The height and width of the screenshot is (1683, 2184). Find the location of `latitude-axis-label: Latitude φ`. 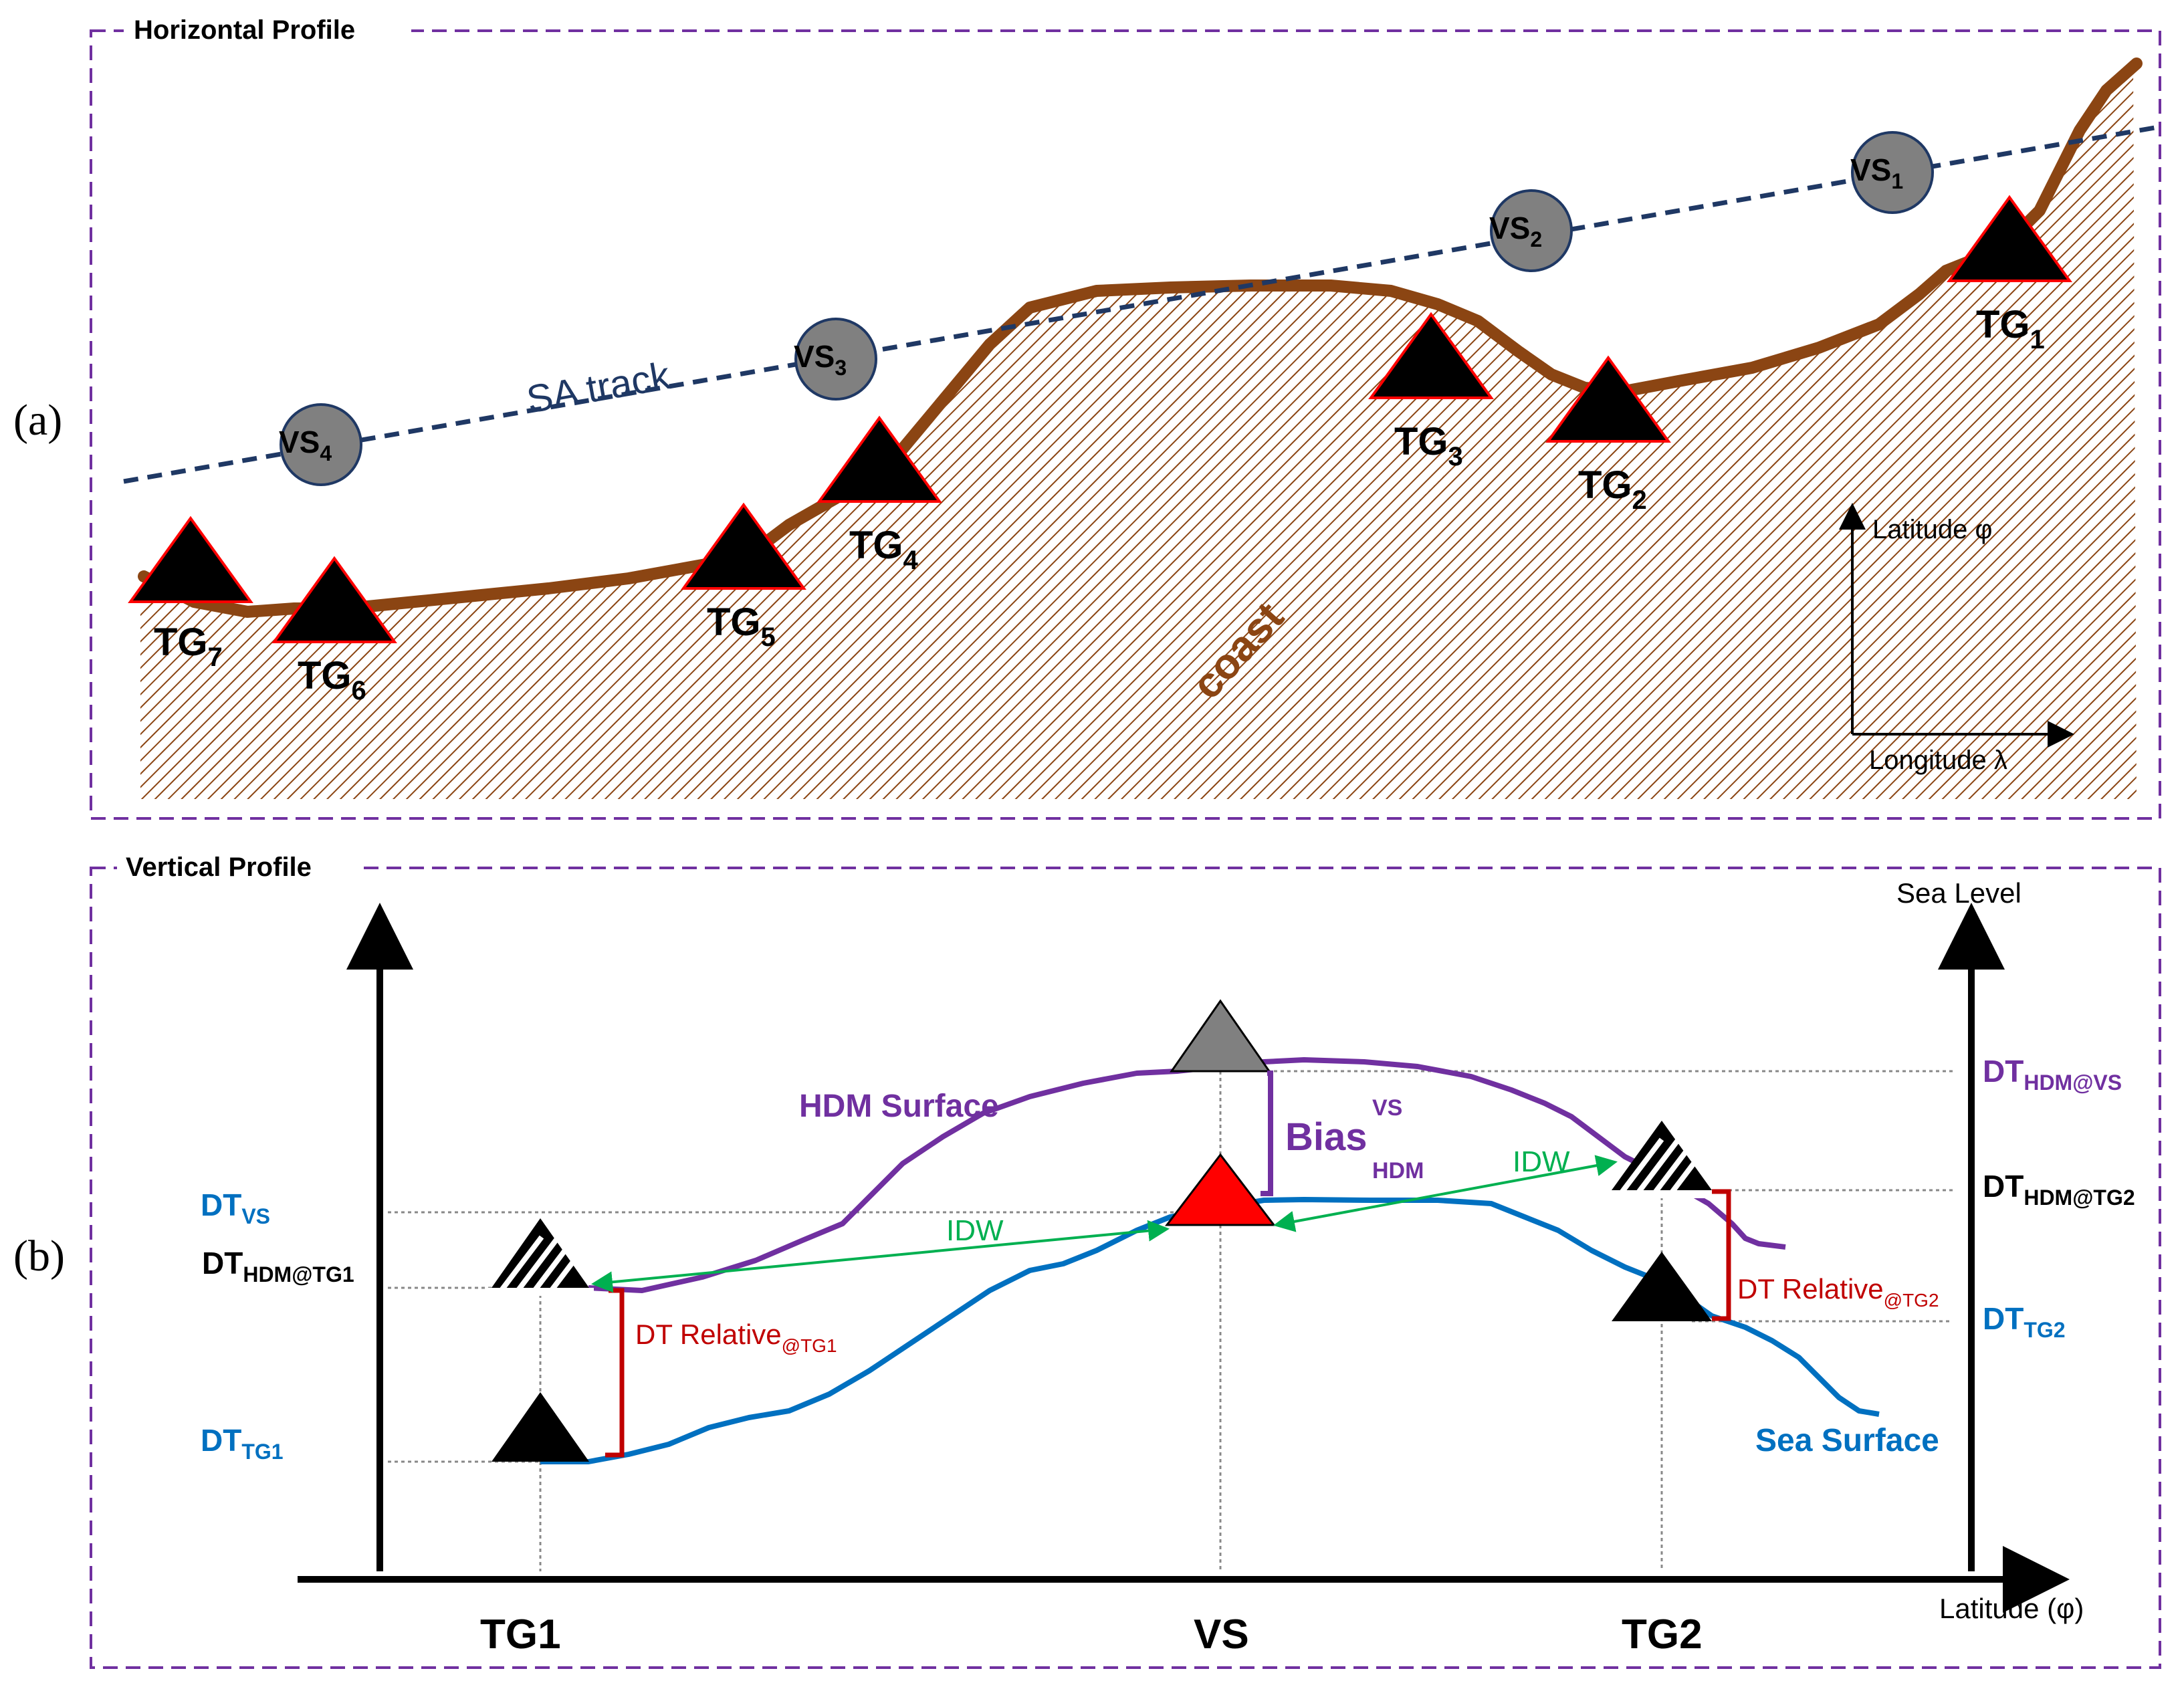

latitude-axis-label: Latitude φ is located at coordinates (1932, 529).